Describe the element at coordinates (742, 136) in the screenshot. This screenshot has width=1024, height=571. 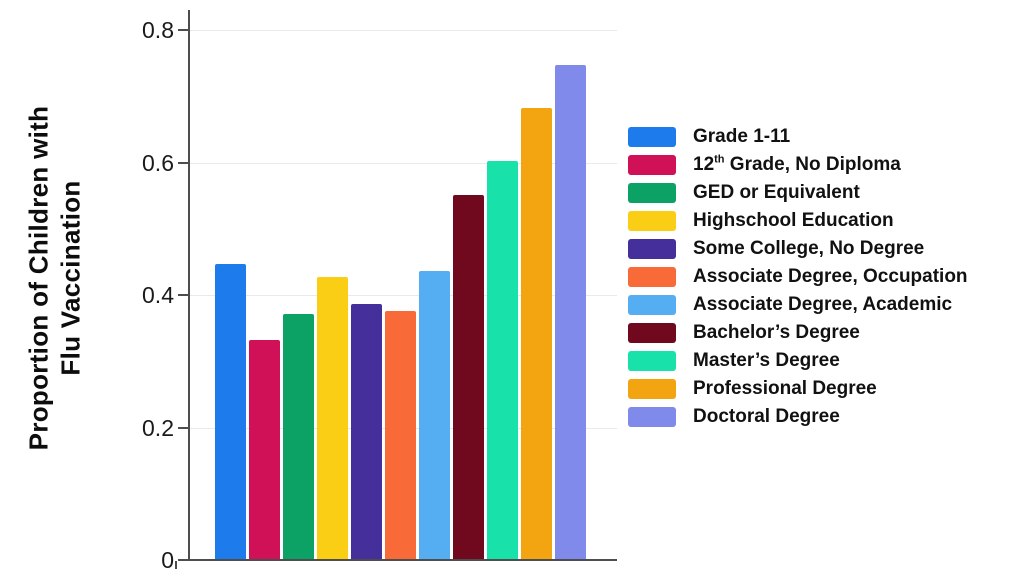
I see `legend-label-grade-1-11: Grade 1-11` at that location.